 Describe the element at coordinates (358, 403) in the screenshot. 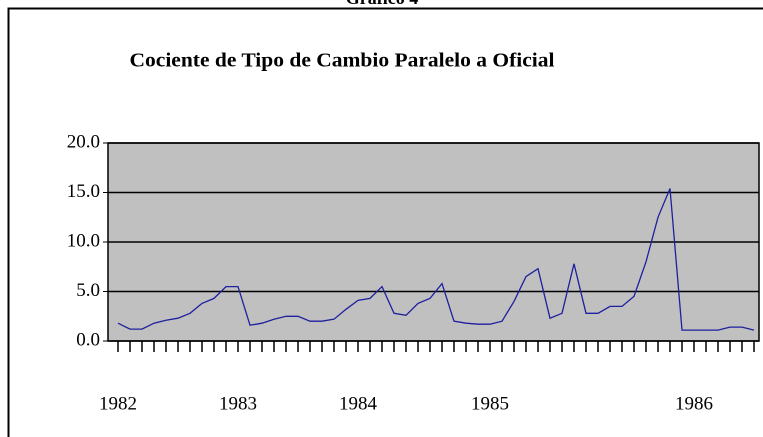

I see `x-tick-label: 1984` at that location.